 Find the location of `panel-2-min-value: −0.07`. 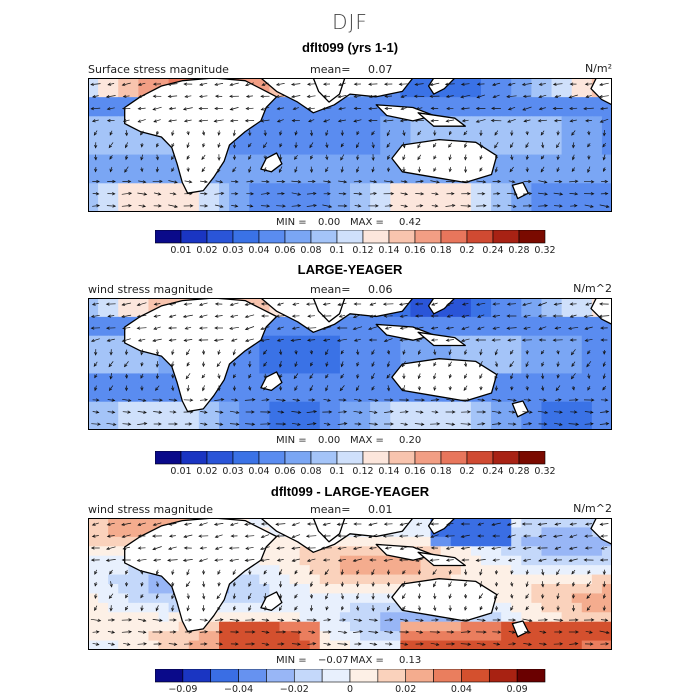

panel-2-min-value: −0.07 is located at coordinates (333, 660).